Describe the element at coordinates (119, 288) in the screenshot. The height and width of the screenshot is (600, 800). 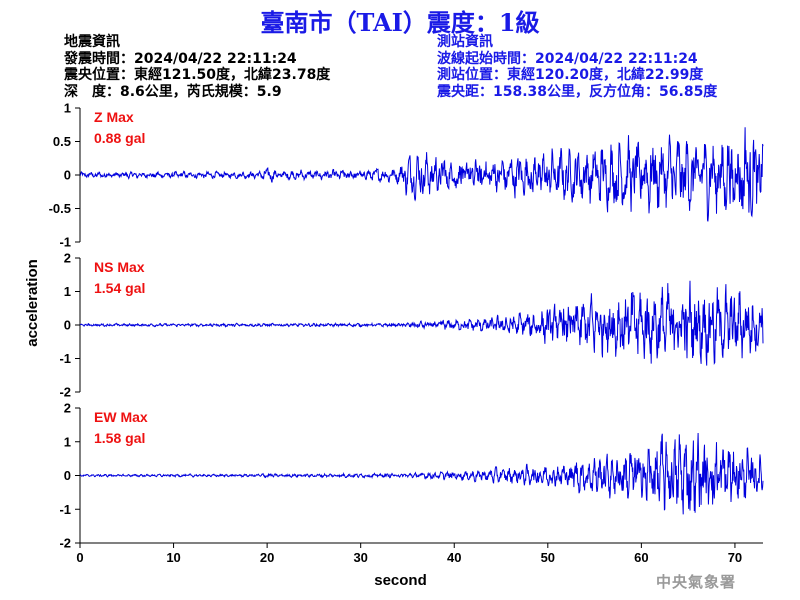
I see `max-value-ns: 1.54 gal` at that location.